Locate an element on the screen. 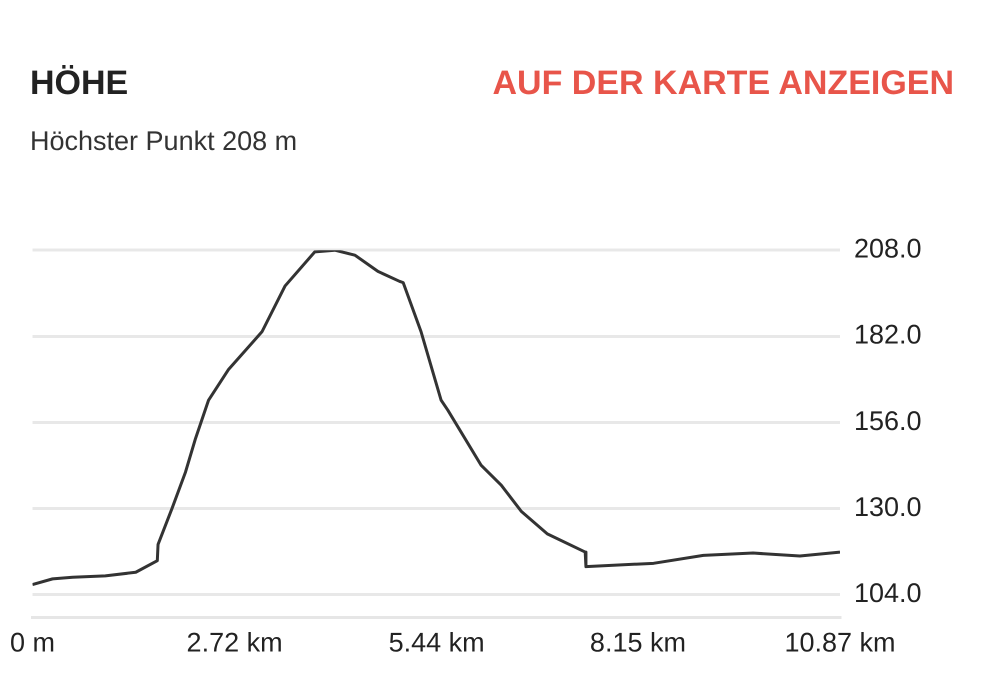  chart-title: HÖHE is located at coordinates (79, 83).